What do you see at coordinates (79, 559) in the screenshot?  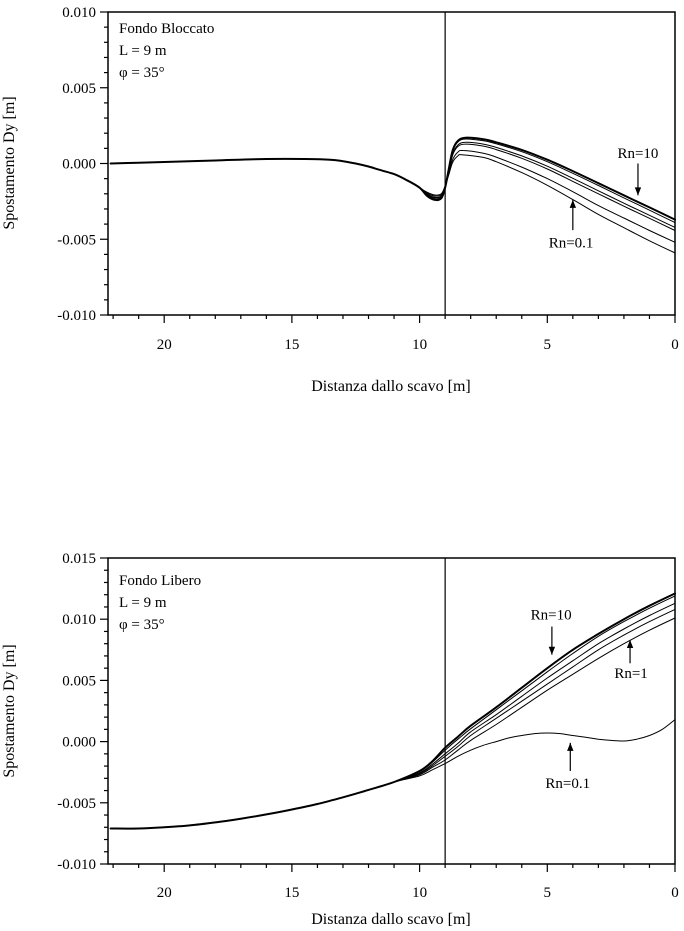 I see `y-tick-label: 0.015` at bounding box center [79, 559].